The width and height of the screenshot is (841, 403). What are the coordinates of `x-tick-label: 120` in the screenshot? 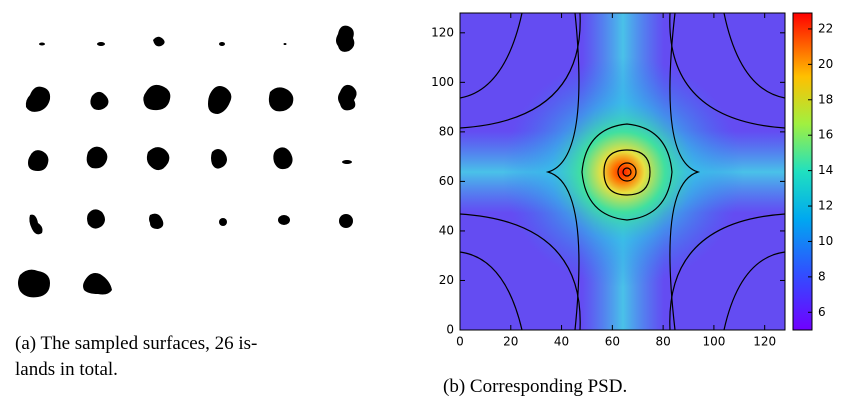 It's located at (764, 342).